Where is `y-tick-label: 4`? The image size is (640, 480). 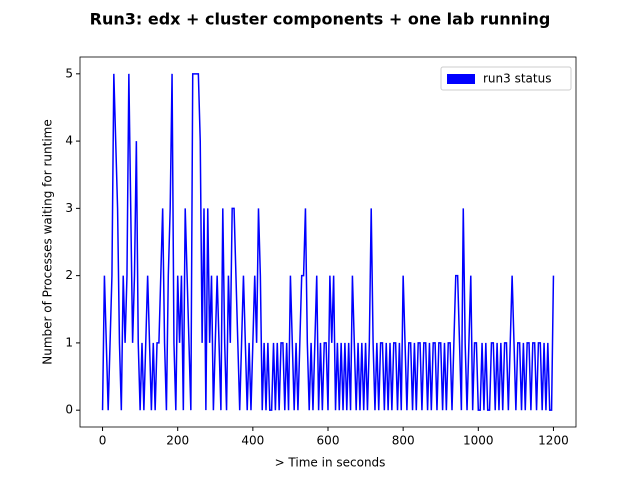 y-tick-label: 4 is located at coordinates (69, 141).